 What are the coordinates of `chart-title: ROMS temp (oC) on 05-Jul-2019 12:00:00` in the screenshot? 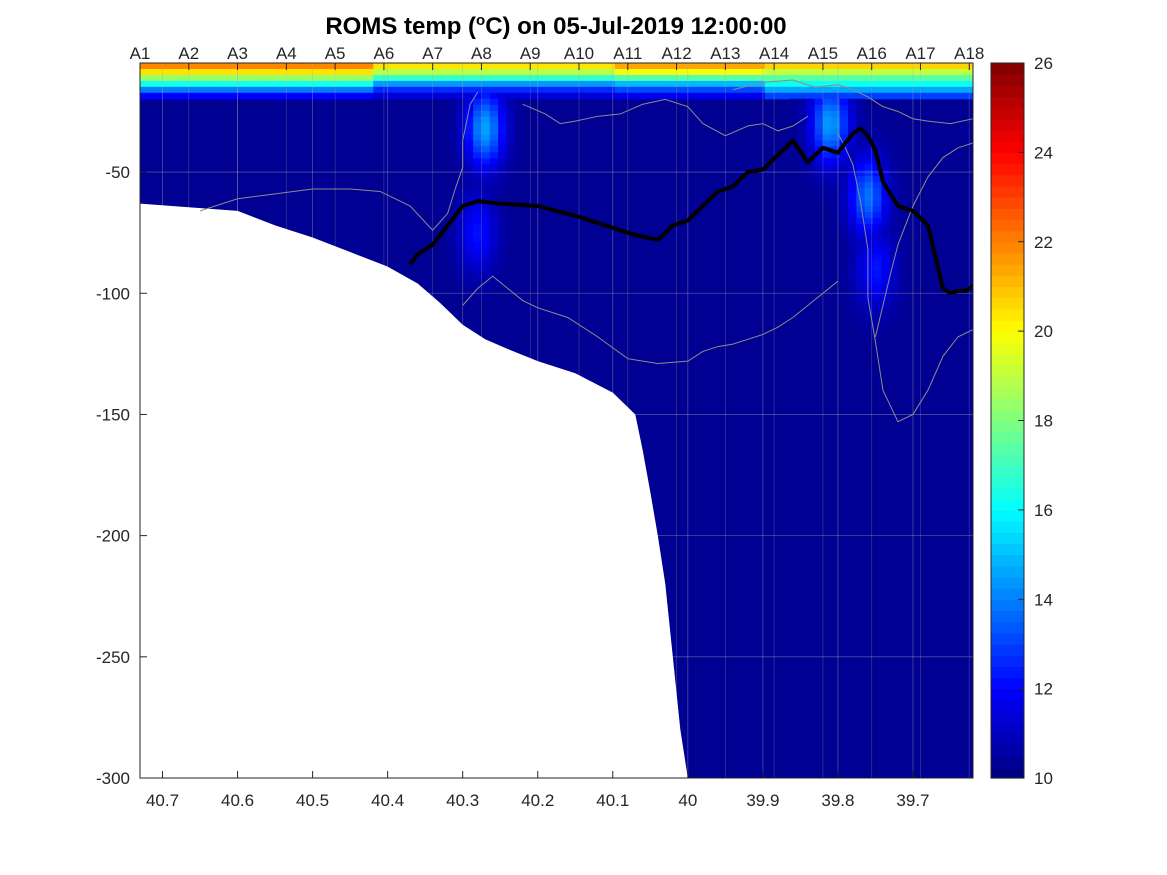 It's located at (555, 26).